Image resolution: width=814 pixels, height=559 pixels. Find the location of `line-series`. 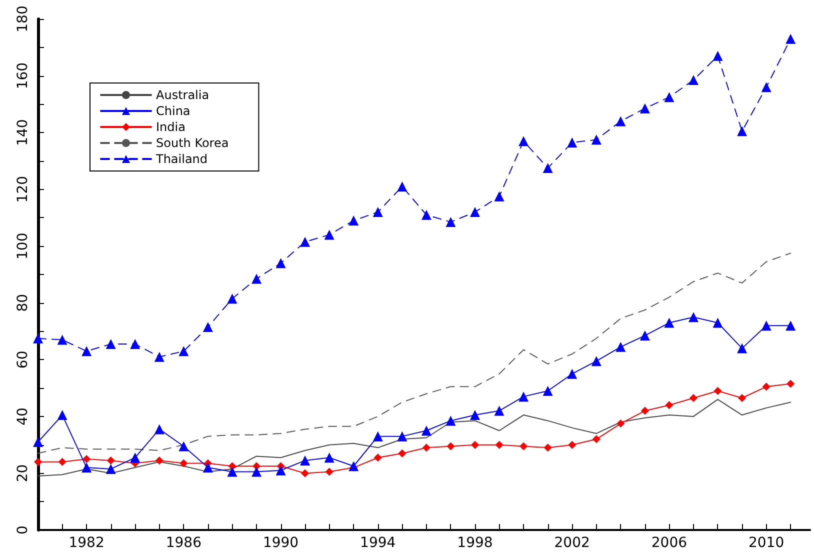

line-series is located at coordinates (415, 437).